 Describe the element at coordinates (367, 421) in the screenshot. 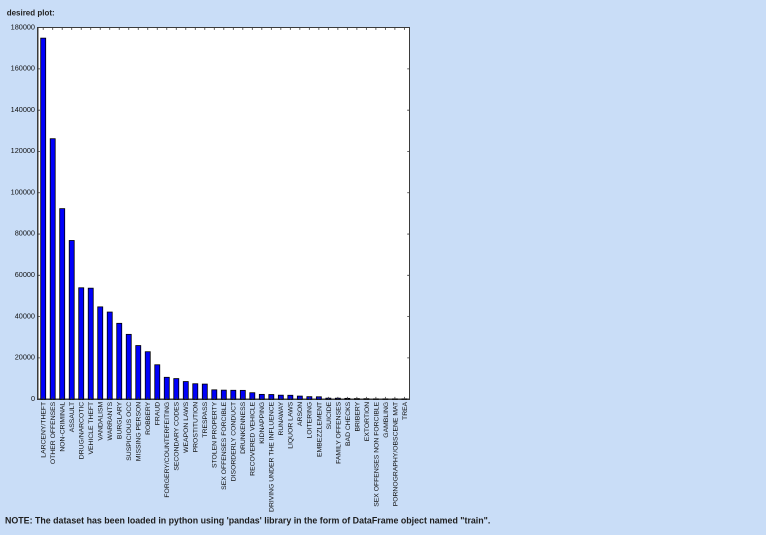

I see `svg-text: EXTORTION` at that location.